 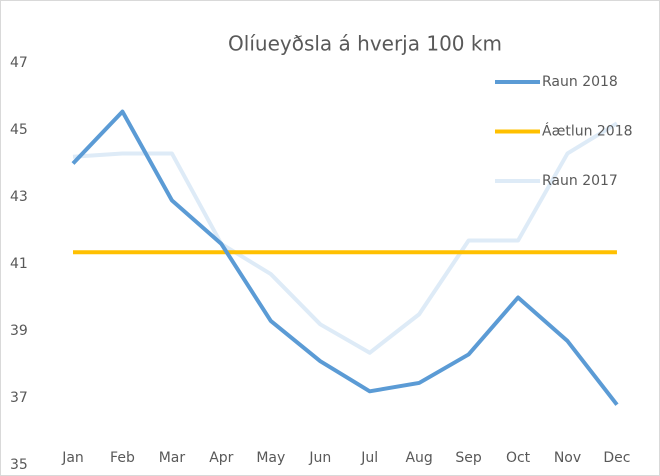 What do you see at coordinates (365, 44) in the screenshot?
I see `chart-title: Olíueyðsla á hverja 100 km` at bounding box center [365, 44].